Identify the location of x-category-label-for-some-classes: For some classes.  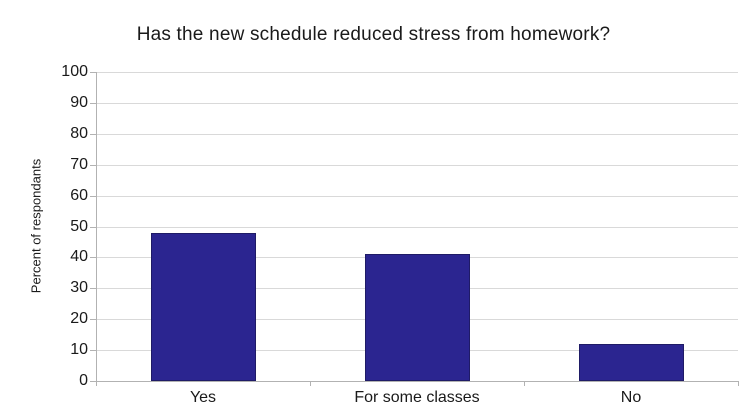
(417, 397).